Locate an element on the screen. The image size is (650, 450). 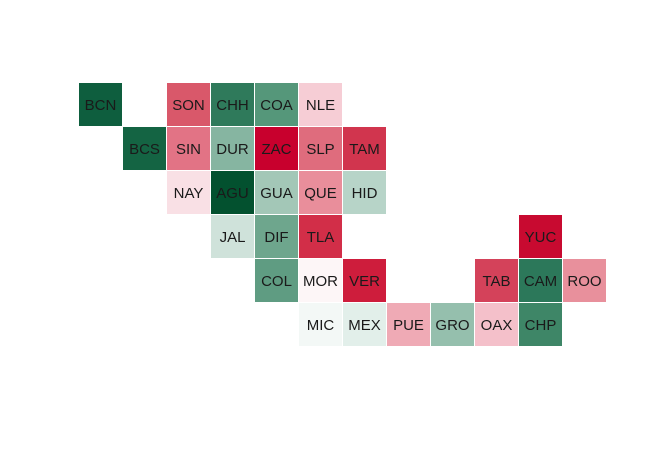
tile-label: TAM is located at coordinates (364, 149).